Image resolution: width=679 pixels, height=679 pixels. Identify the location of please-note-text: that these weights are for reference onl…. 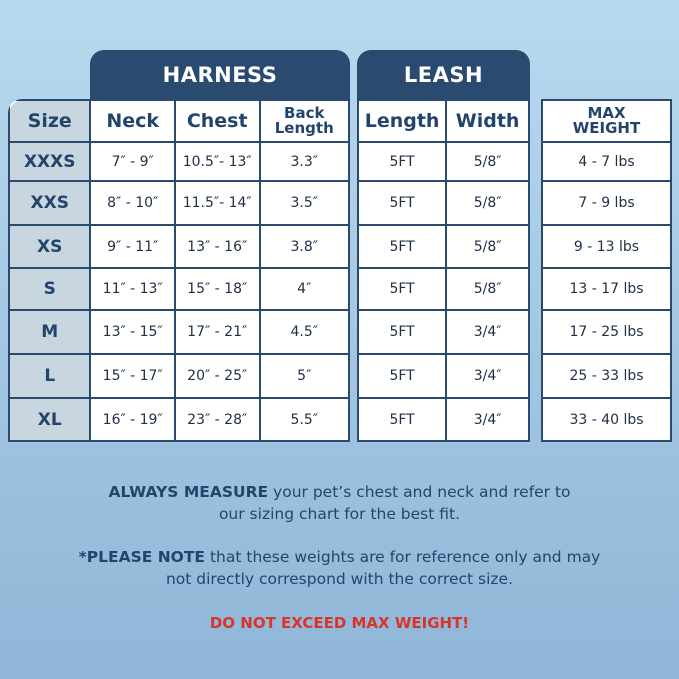
(383, 568).